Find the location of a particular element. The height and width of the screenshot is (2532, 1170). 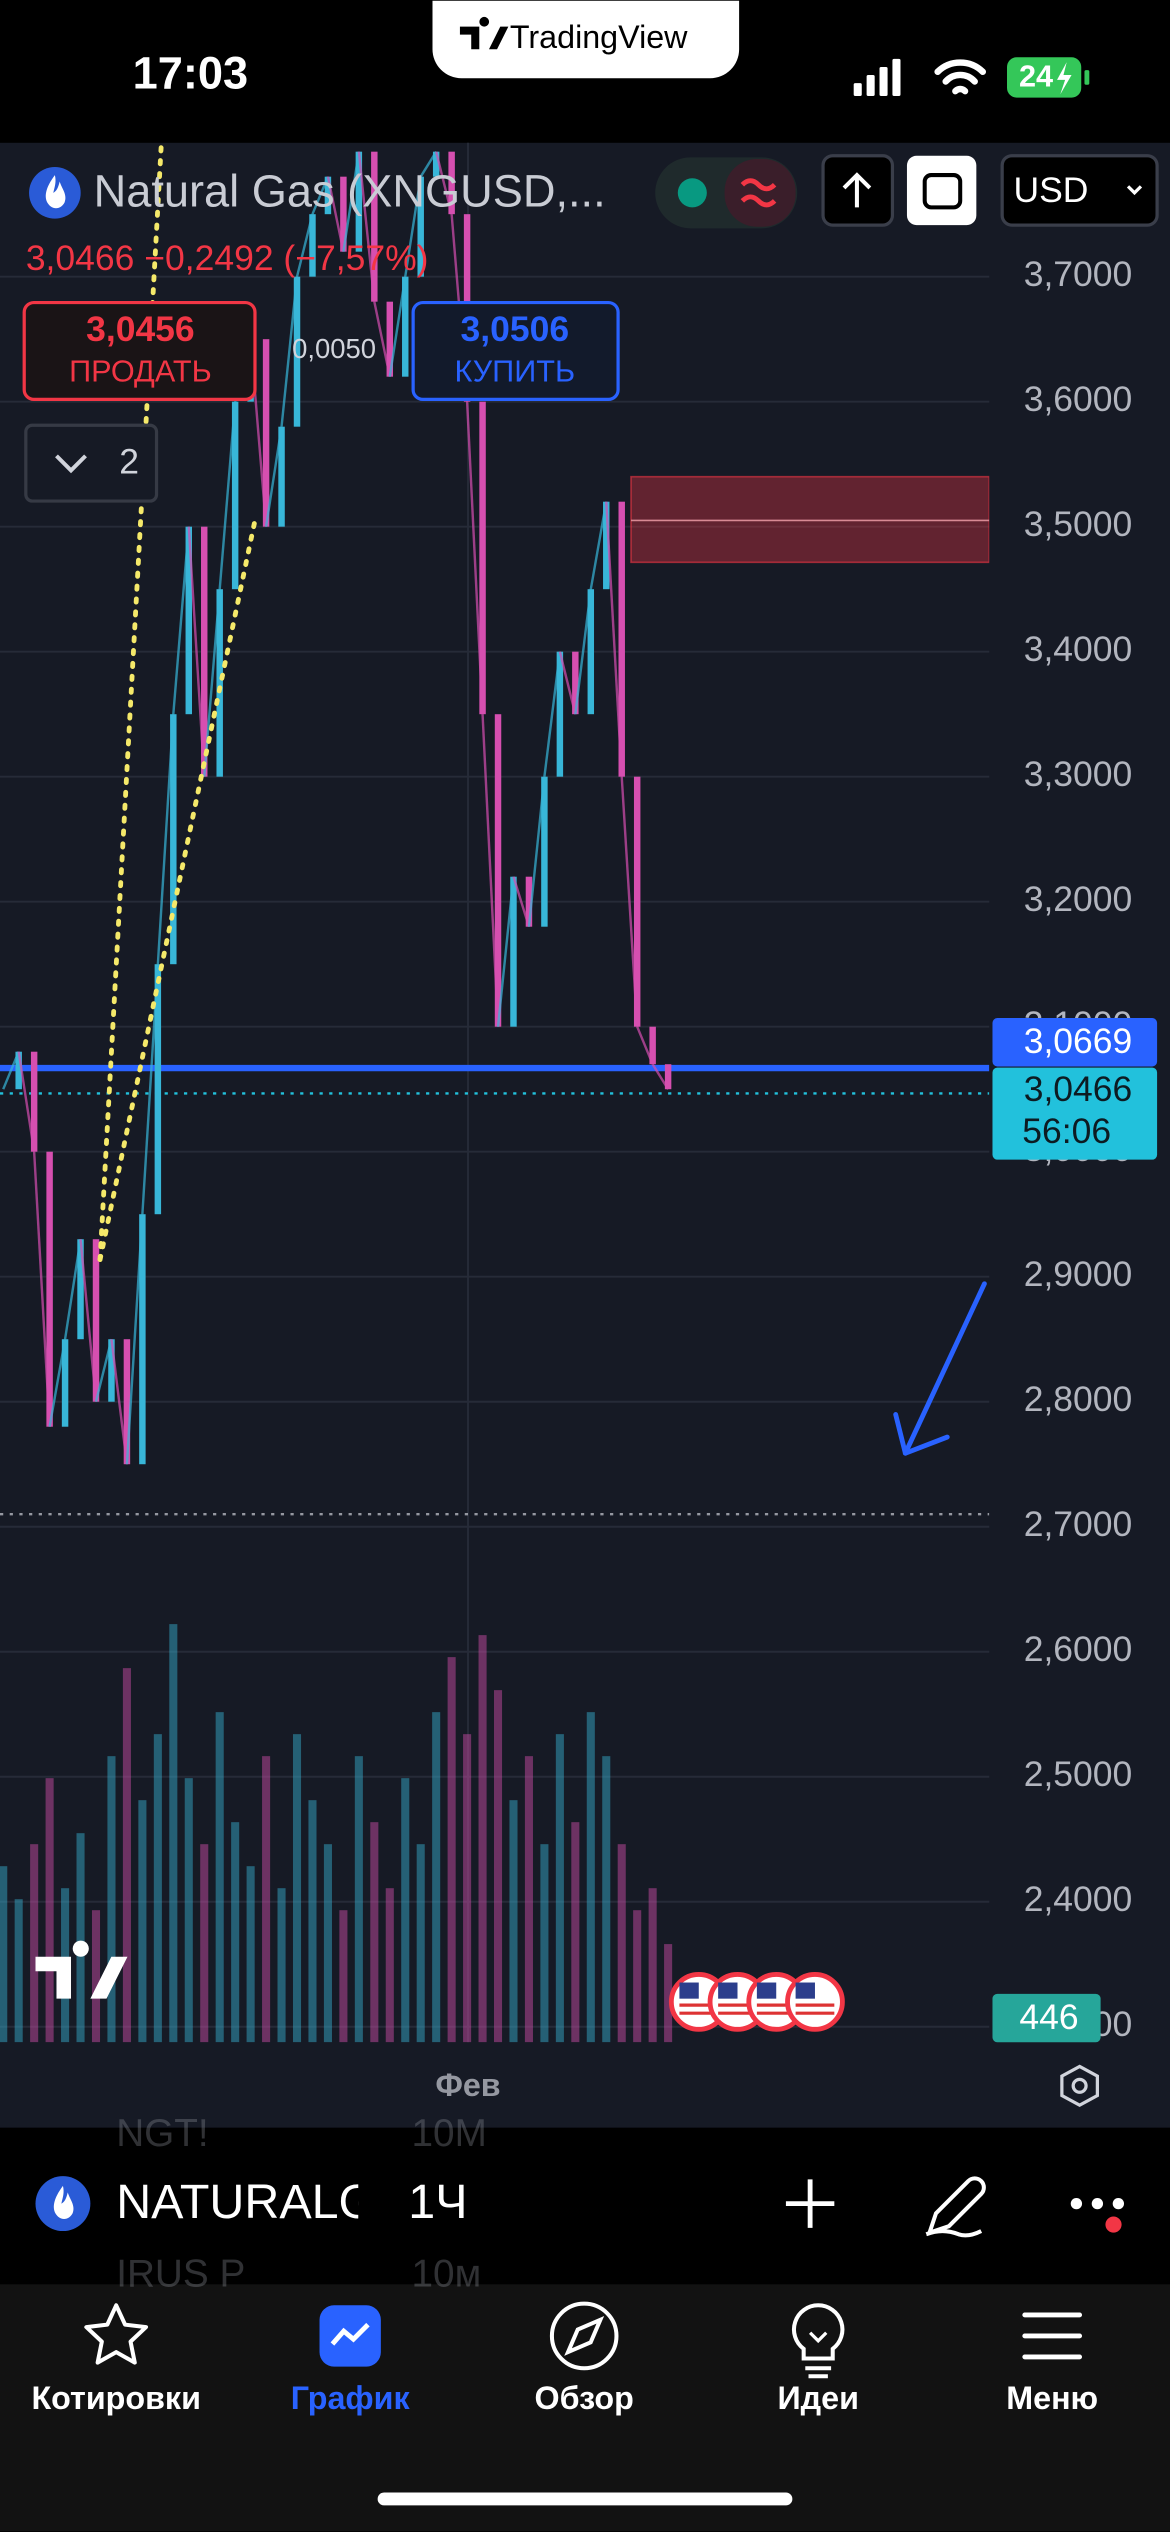

ghost-list: NGT! 10M IRUS P 10м is located at coordinates (301, 2203).